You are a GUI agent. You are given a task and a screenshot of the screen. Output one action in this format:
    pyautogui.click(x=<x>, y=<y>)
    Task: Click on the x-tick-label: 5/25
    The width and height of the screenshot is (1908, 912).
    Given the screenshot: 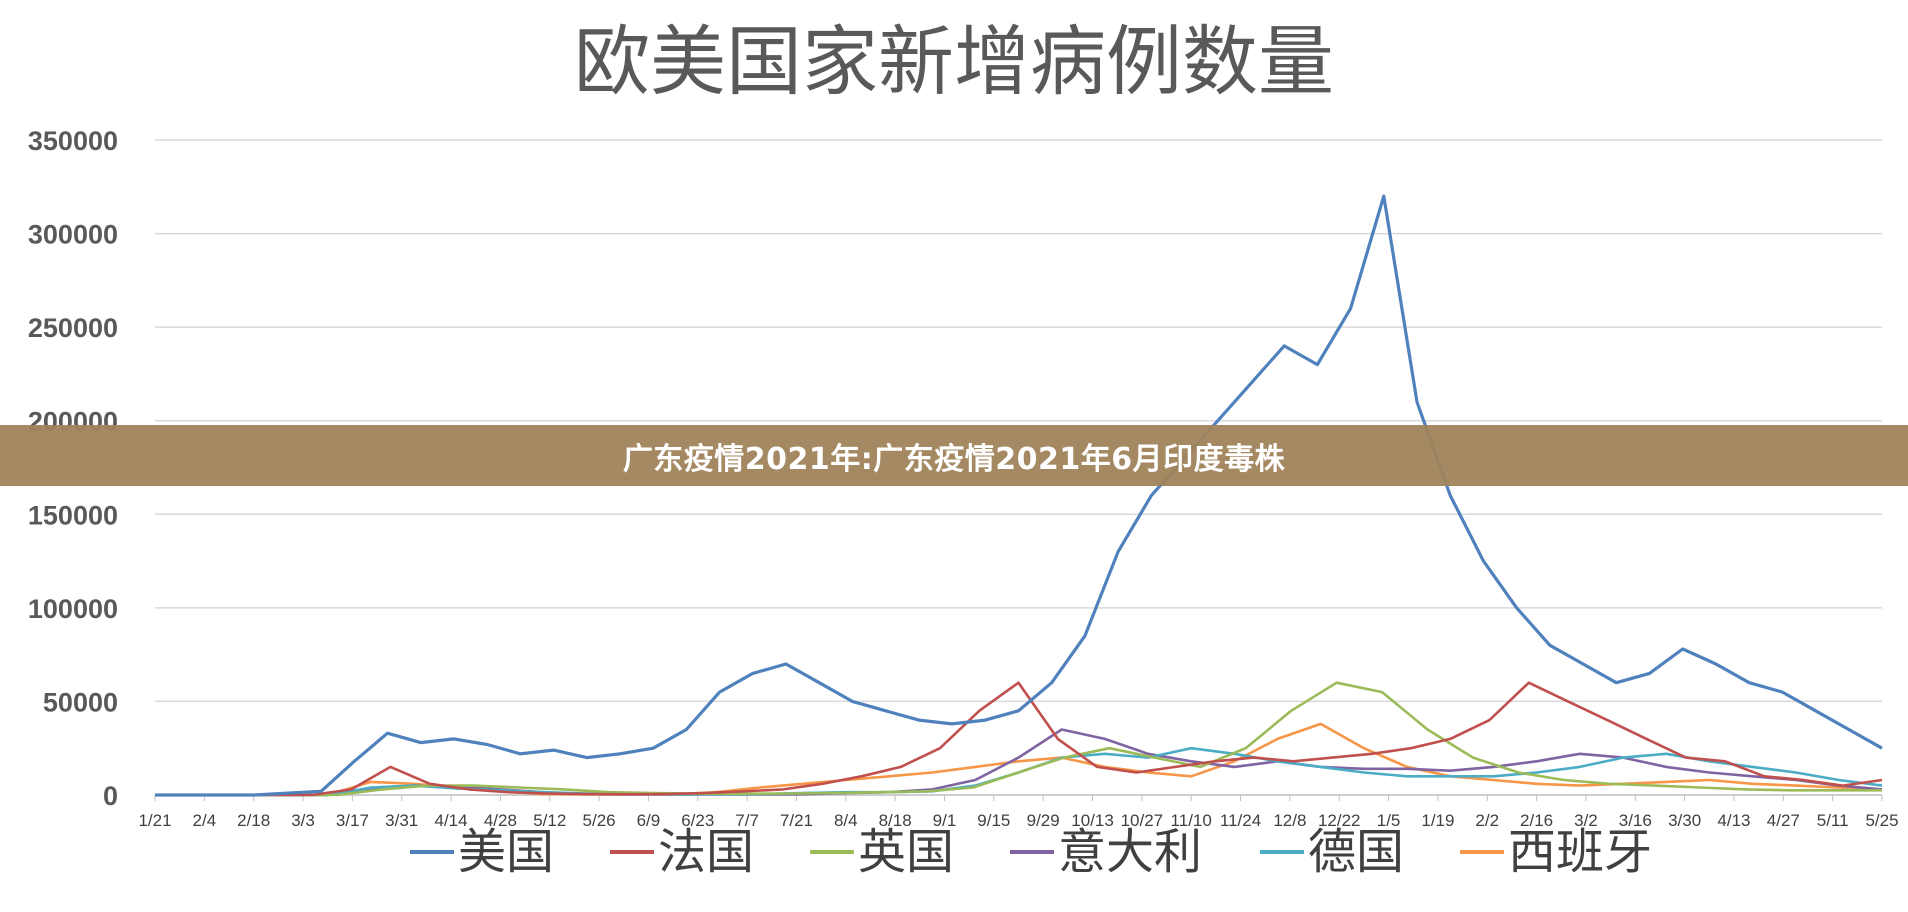 What is the action you would take?
    pyautogui.click(x=1881, y=820)
    